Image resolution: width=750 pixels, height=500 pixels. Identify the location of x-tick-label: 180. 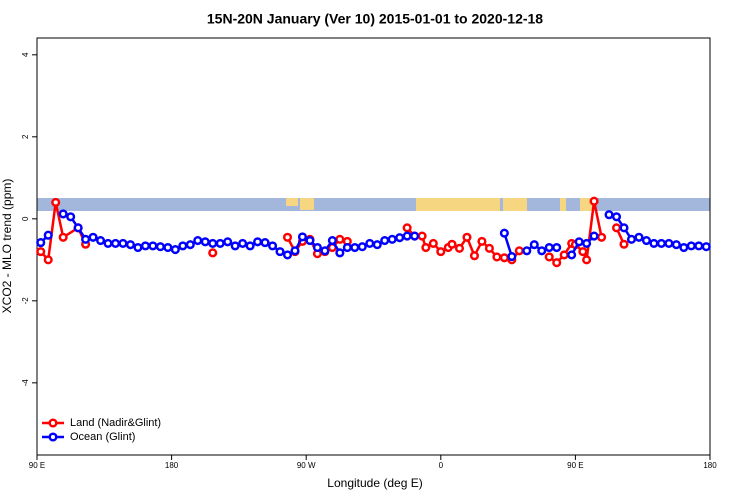
(710, 465).